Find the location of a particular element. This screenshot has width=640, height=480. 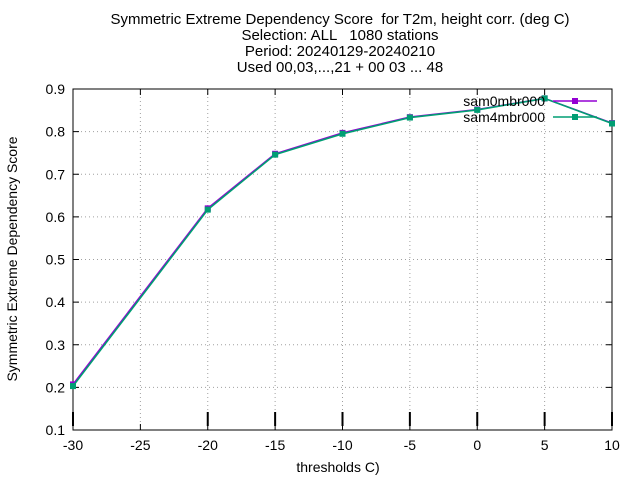

y-tick-label: 0.7 is located at coordinates (56, 174).